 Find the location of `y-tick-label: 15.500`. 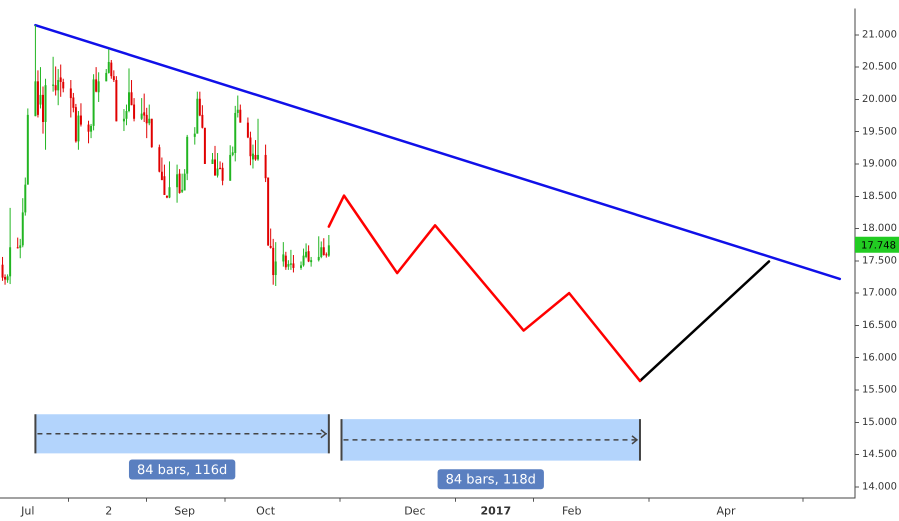

y-tick-label: 15.500 is located at coordinates (879, 390).